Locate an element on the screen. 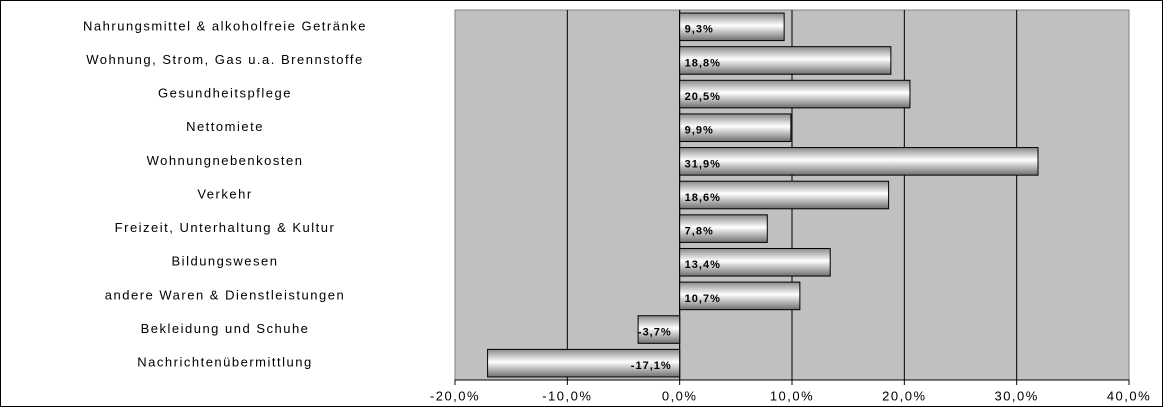 The image size is (1163, 412). value-label: 20,5% is located at coordinates (703, 97).